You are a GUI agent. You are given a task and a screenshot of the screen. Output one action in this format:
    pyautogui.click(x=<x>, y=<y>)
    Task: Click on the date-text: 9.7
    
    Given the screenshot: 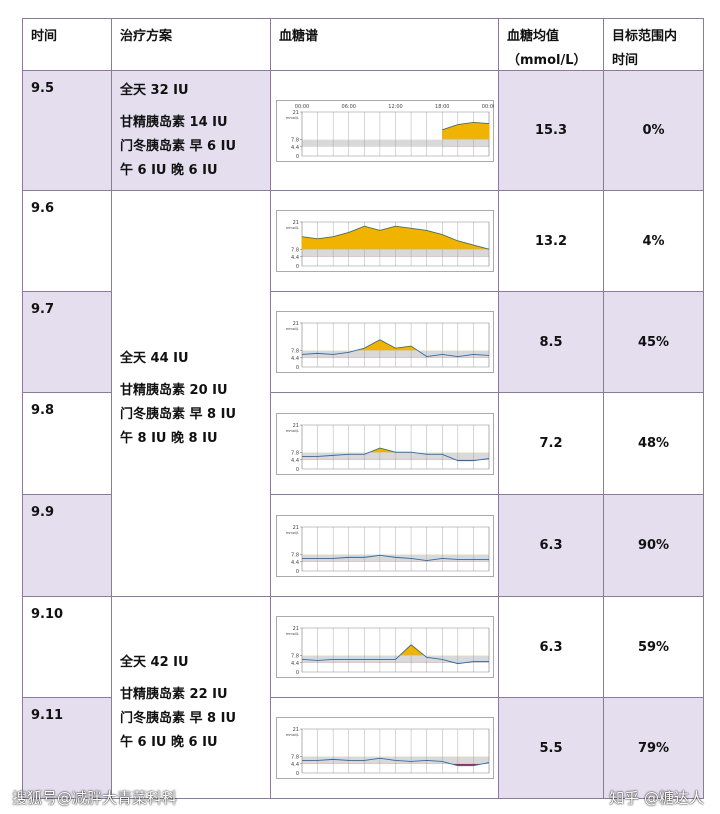 What is the action you would take?
    pyautogui.click(x=43, y=309)
    